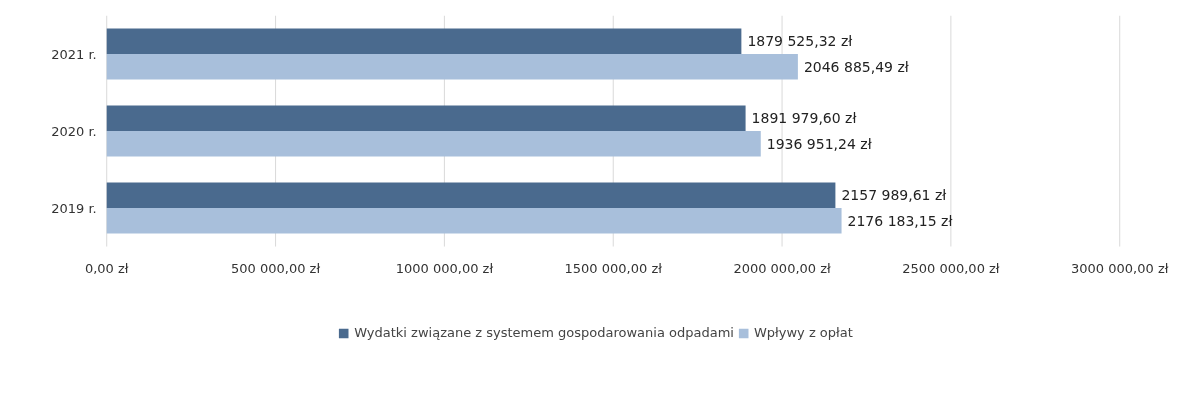 The image size is (1202, 415). Describe the element at coordinates (74, 54) in the screenshot. I see `y-tick-label: 2021 r.` at that location.